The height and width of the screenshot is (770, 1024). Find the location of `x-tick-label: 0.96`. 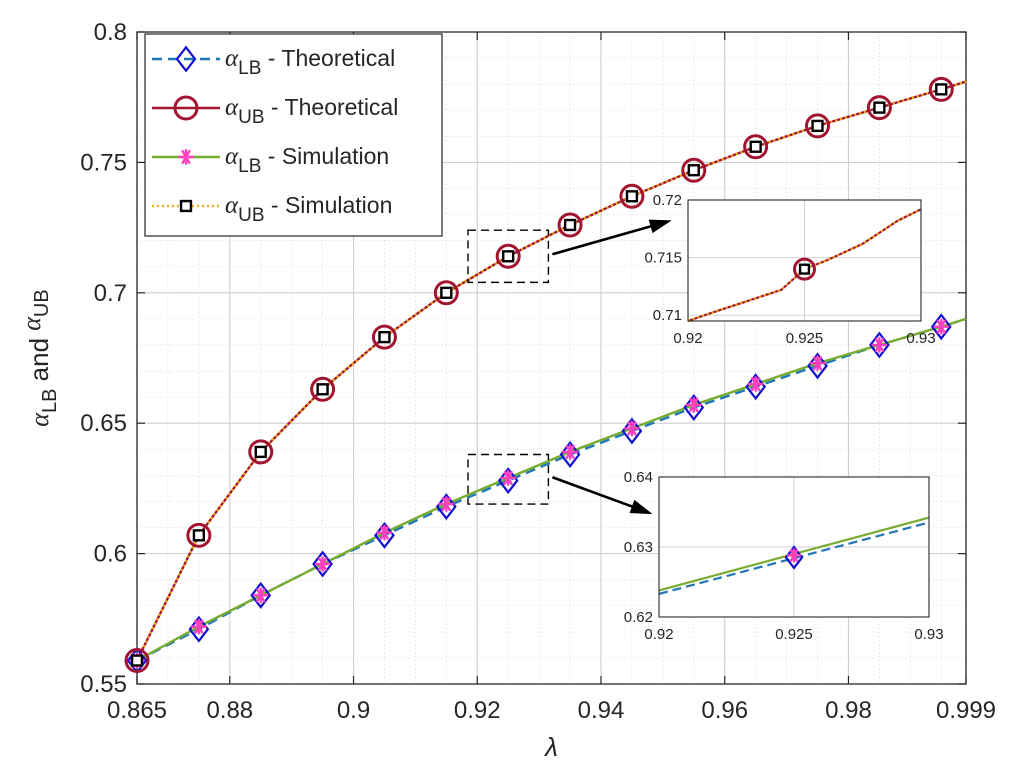

x-tick-label: 0.96 is located at coordinates (724, 710).